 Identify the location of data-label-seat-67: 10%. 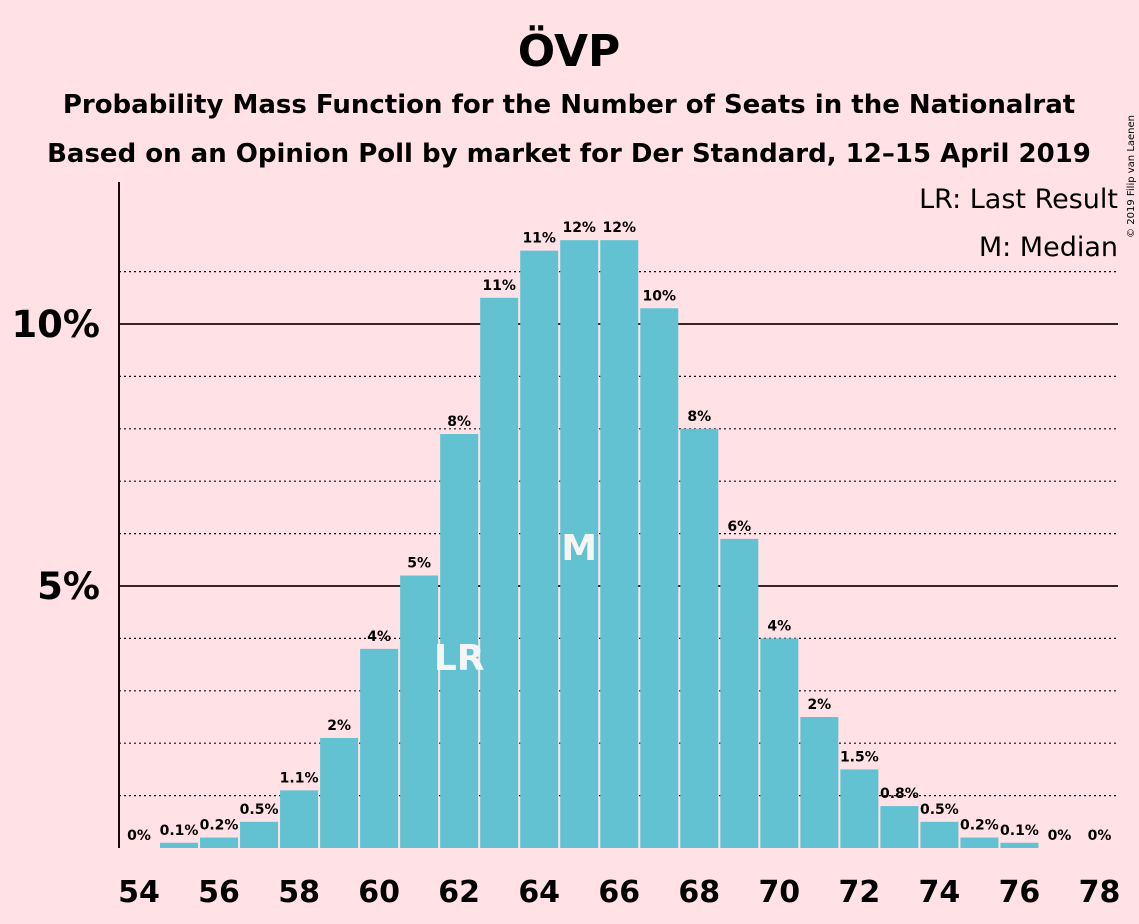
(660, 296).